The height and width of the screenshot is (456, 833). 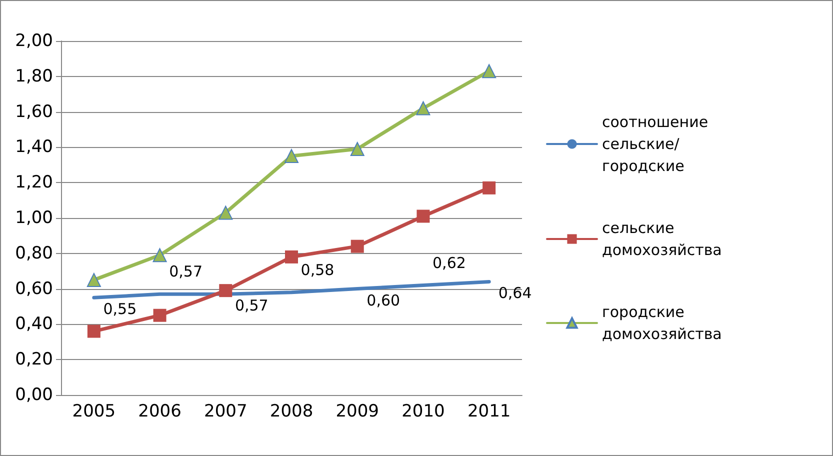 What do you see at coordinates (292, 412) in the screenshot?
I see `x-tick-label: 2008` at bounding box center [292, 412].